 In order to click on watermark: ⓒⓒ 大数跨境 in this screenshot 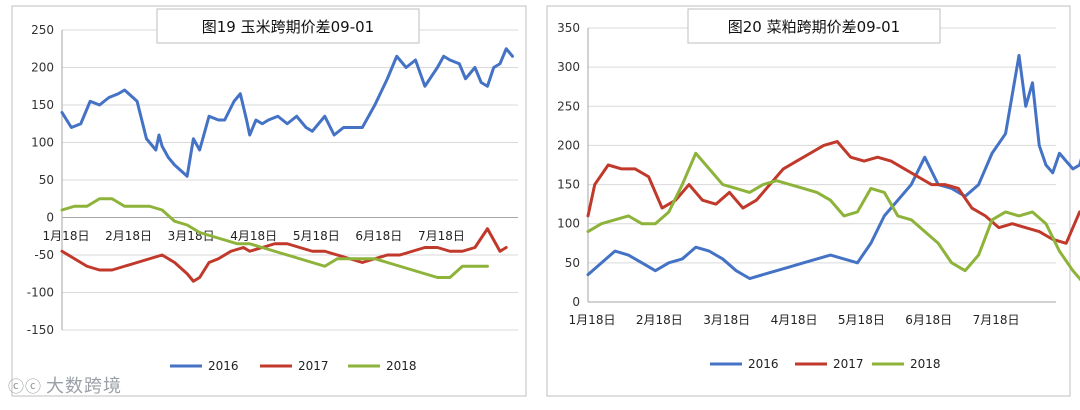, I will do `click(65, 385)`.